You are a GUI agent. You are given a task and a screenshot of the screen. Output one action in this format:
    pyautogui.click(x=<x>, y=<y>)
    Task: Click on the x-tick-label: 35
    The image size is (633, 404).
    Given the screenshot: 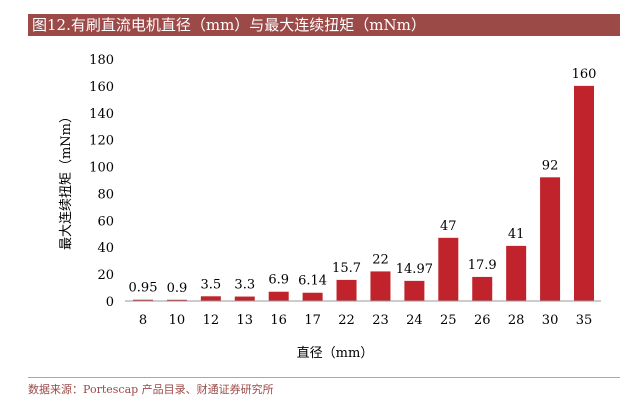 What is the action you would take?
    pyautogui.click(x=584, y=320)
    